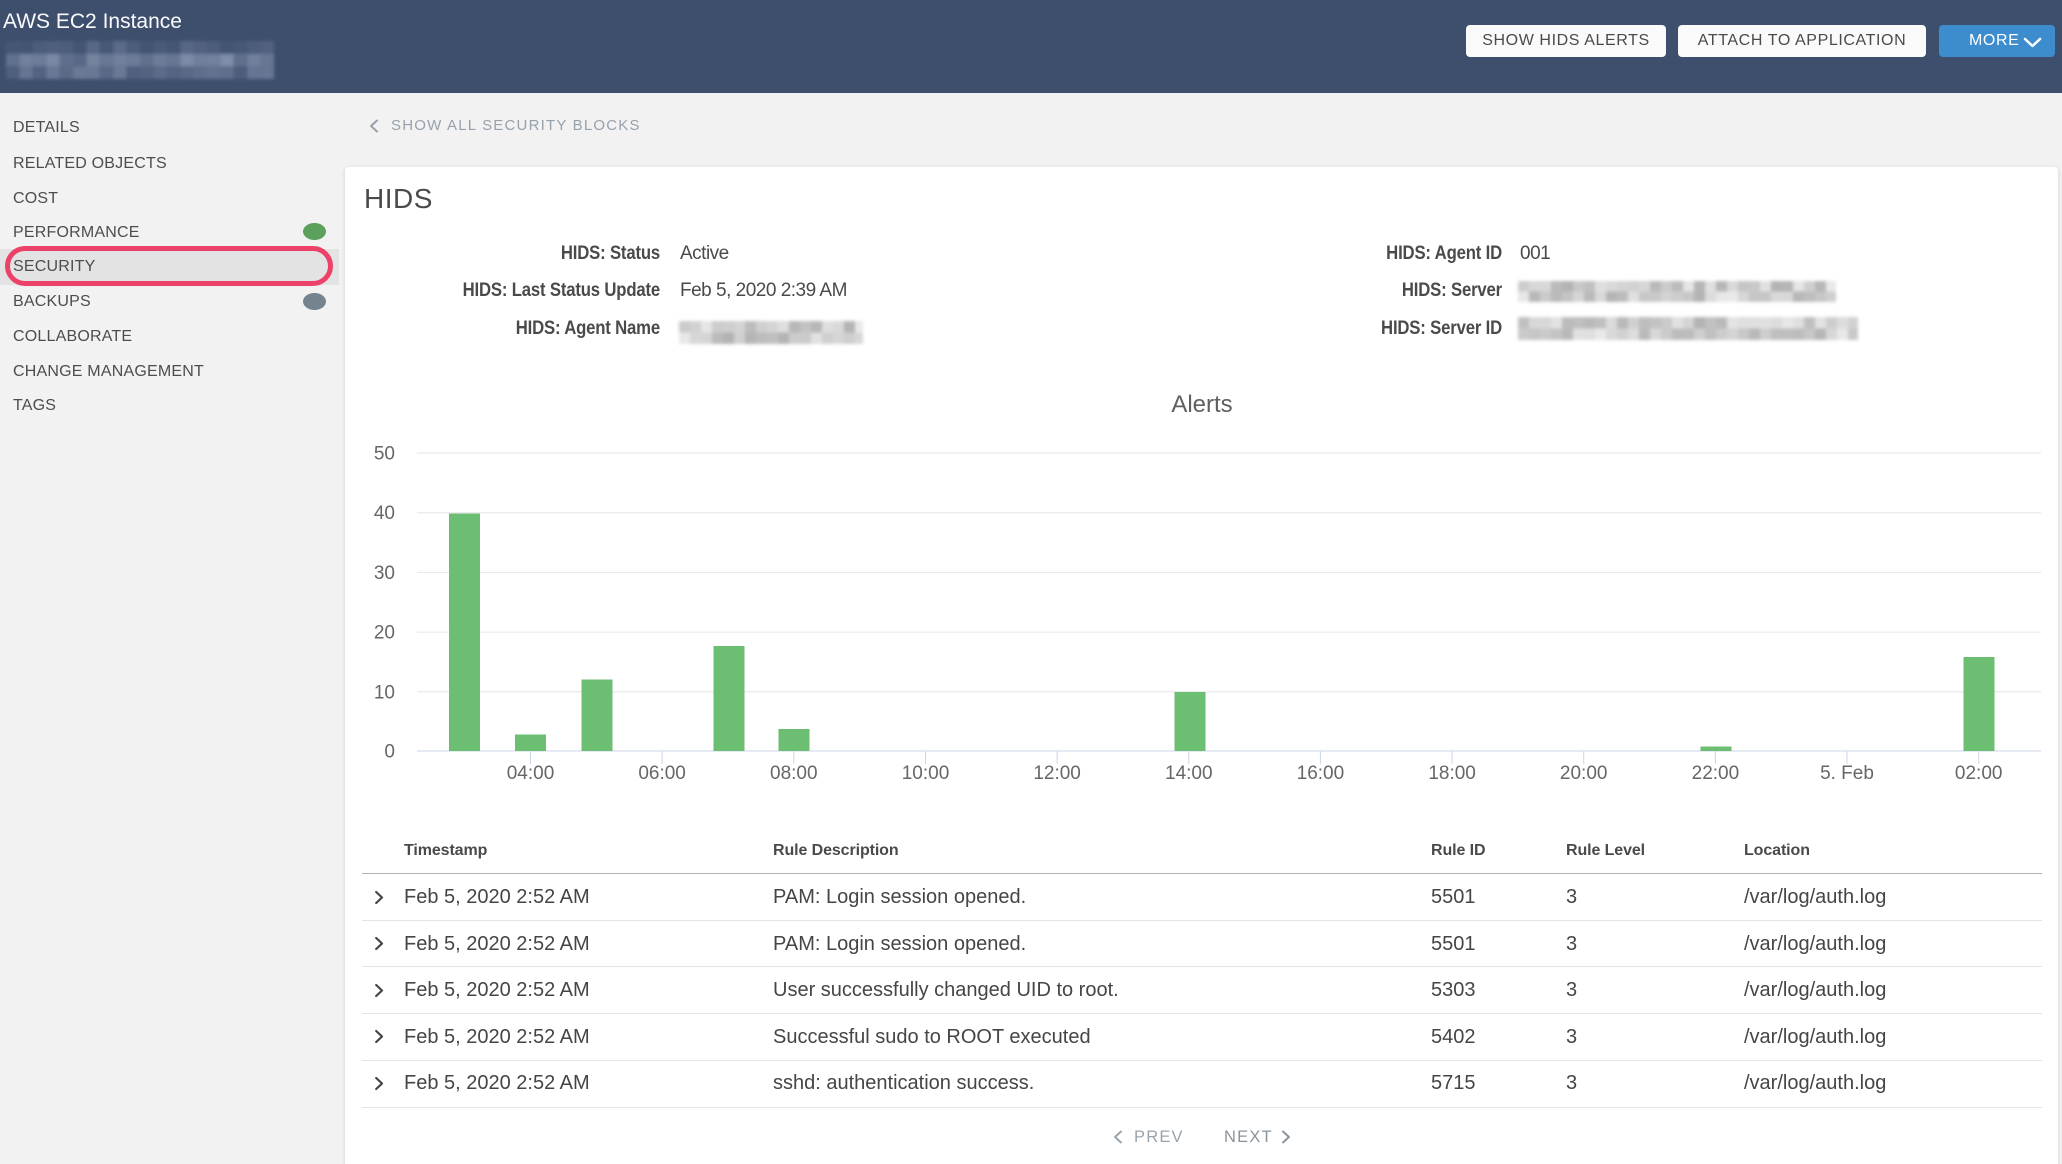 Image resolution: width=2062 pixels, height=1164 pixels. Describe the element at coordinates (384, 573) in the screenshot. I see `svg-text: 30` at that location.